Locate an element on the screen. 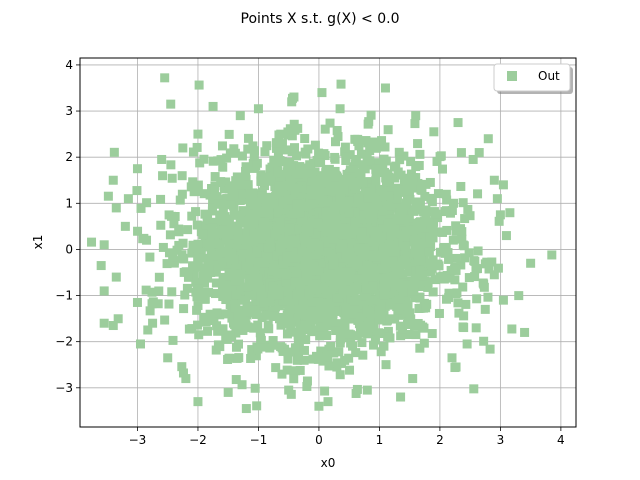 The height and width of the screenshot is (480, 640). chart-title: Points X s.t. g(X) < 0.0 is located at coordinates (320, 19).